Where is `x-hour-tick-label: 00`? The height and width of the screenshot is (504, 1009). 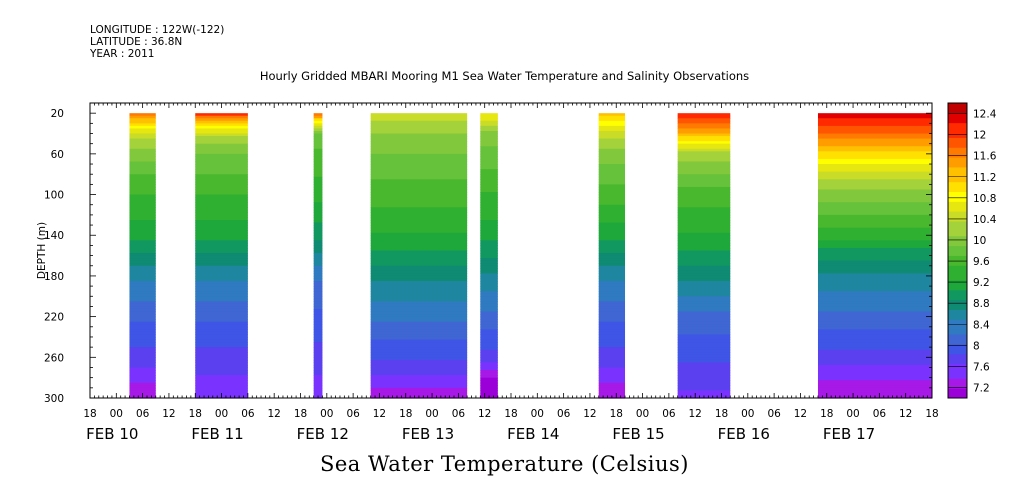
x-hour-tick-label: 00 is located at coordinates (116, 414).